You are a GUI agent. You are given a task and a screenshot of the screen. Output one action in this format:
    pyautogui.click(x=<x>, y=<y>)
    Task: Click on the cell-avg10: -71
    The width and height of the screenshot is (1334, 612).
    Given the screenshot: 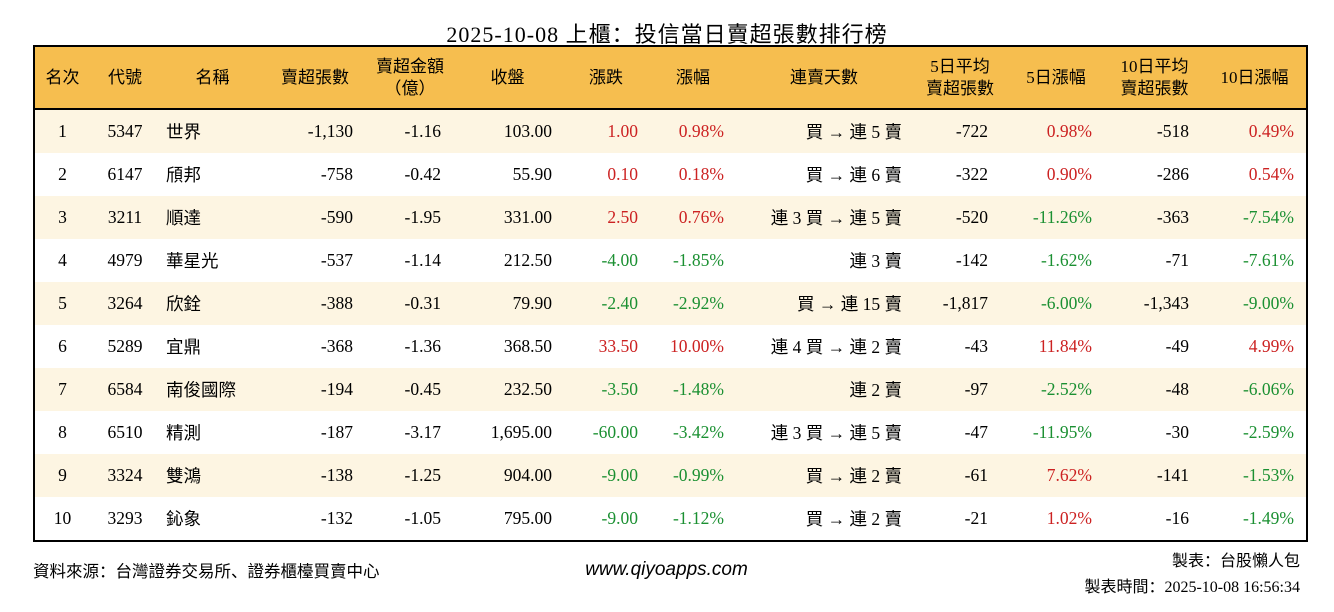 What is the action you would take?
    pyautogui.click(x=1177, y=260)
    